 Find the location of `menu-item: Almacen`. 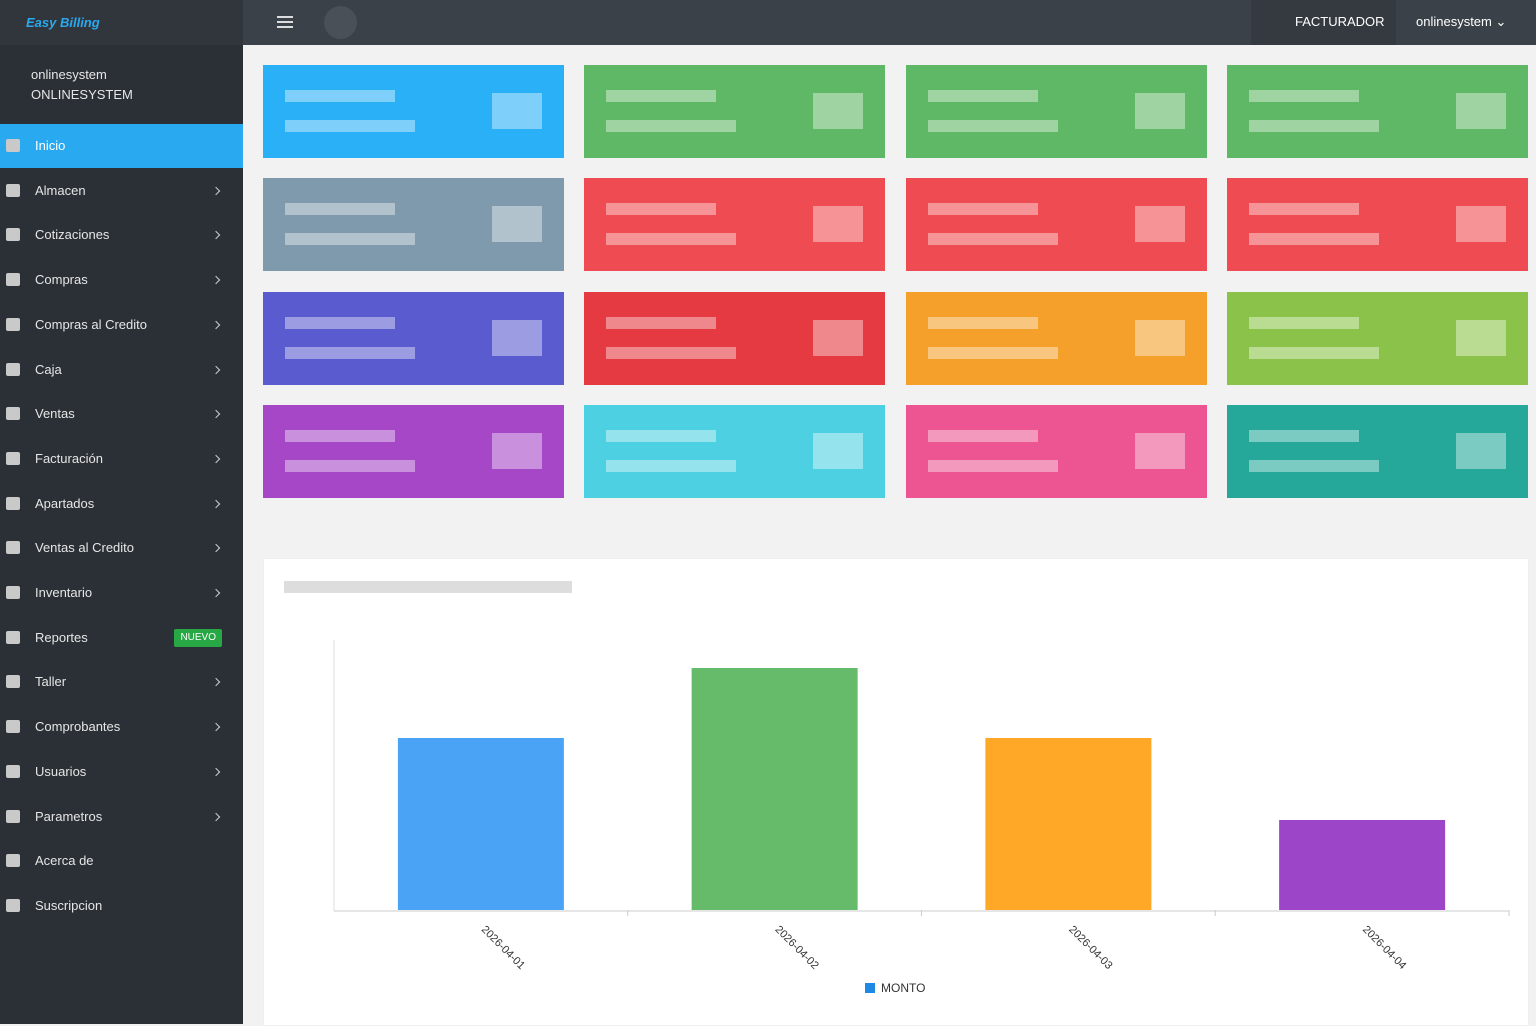

menu-item: Almacen is located at coordinates (121, 191).